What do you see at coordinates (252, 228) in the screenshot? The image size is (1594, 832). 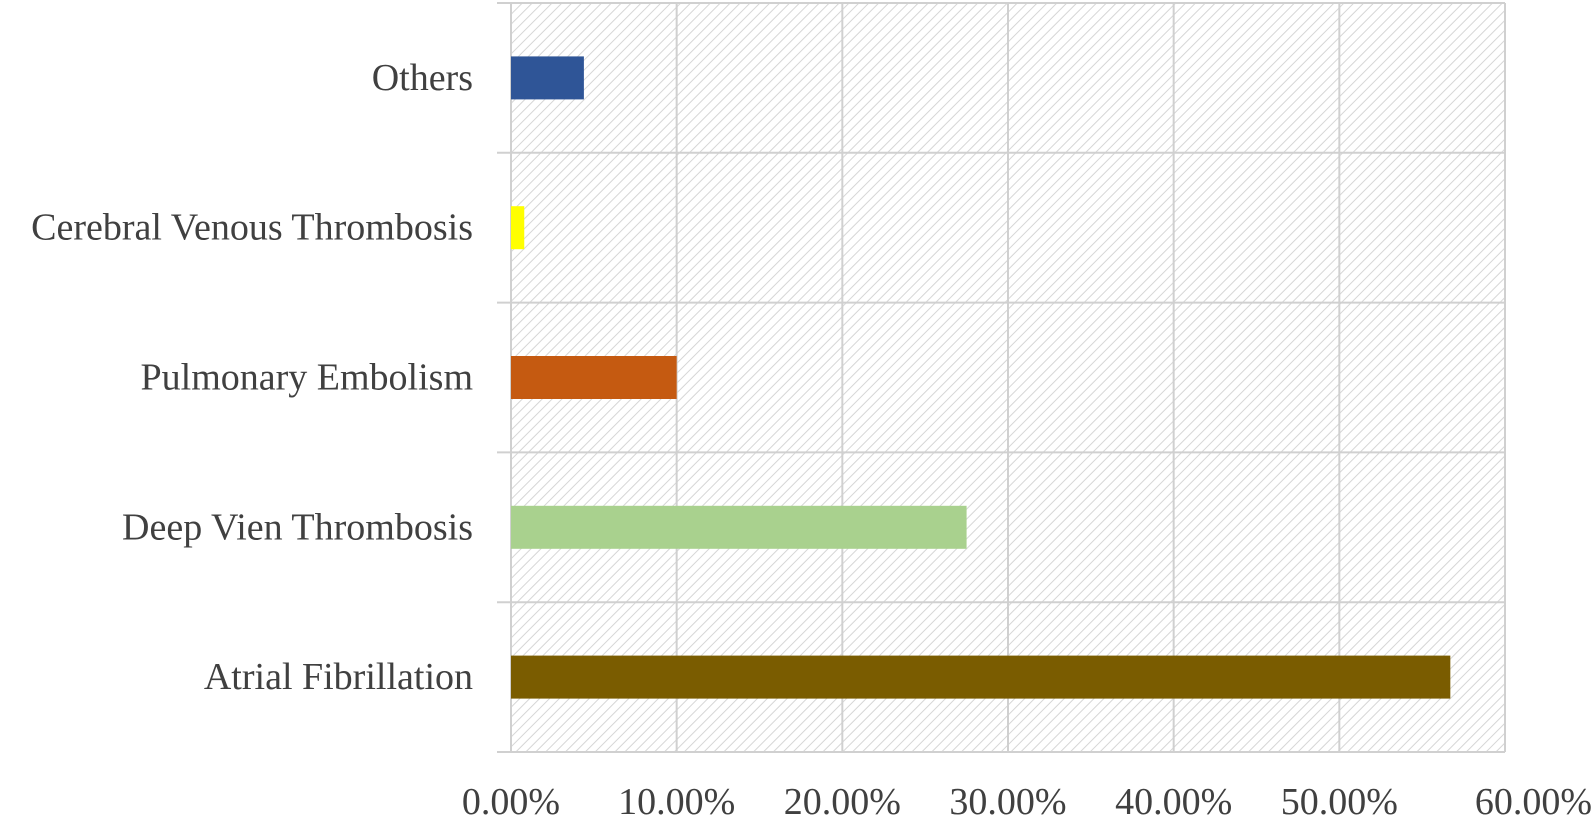 I see `category-label: Cerebral Venous Thrombosis` at bounding box center [252, 228].